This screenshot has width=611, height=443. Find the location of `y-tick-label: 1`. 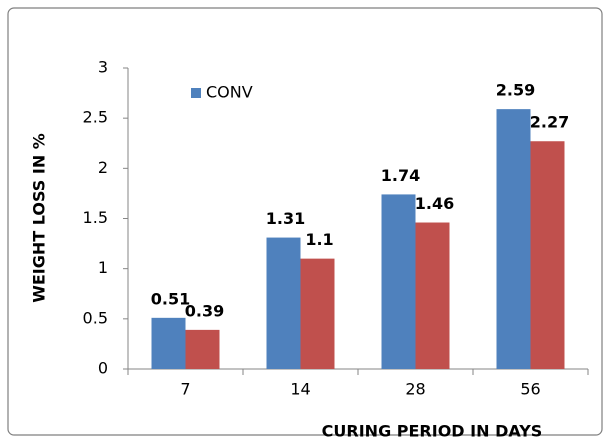

y-tick-label: 1 is located at coordinates (103, 267).